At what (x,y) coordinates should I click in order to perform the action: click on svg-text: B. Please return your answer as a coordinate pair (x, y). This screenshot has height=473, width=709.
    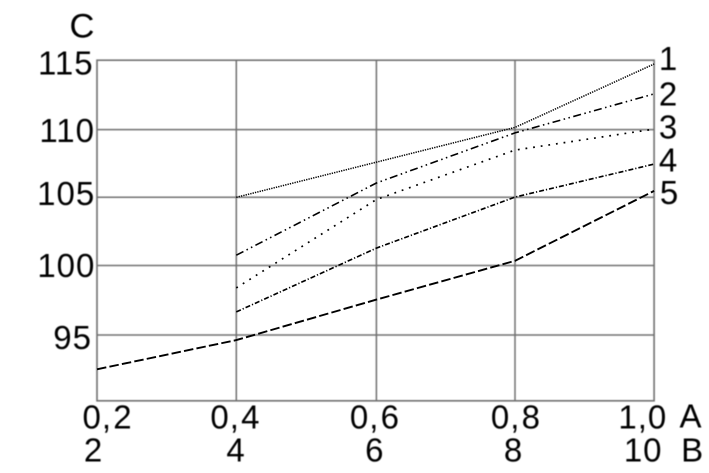
    Looking at the image, I should click on (692, 450).